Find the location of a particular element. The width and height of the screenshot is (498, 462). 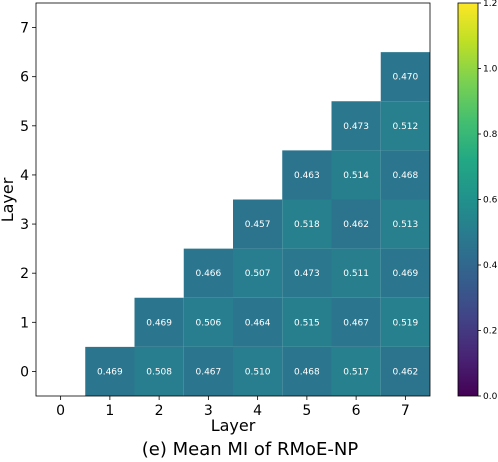

y-tick-label: 0 is located at coordinates (24, 372).